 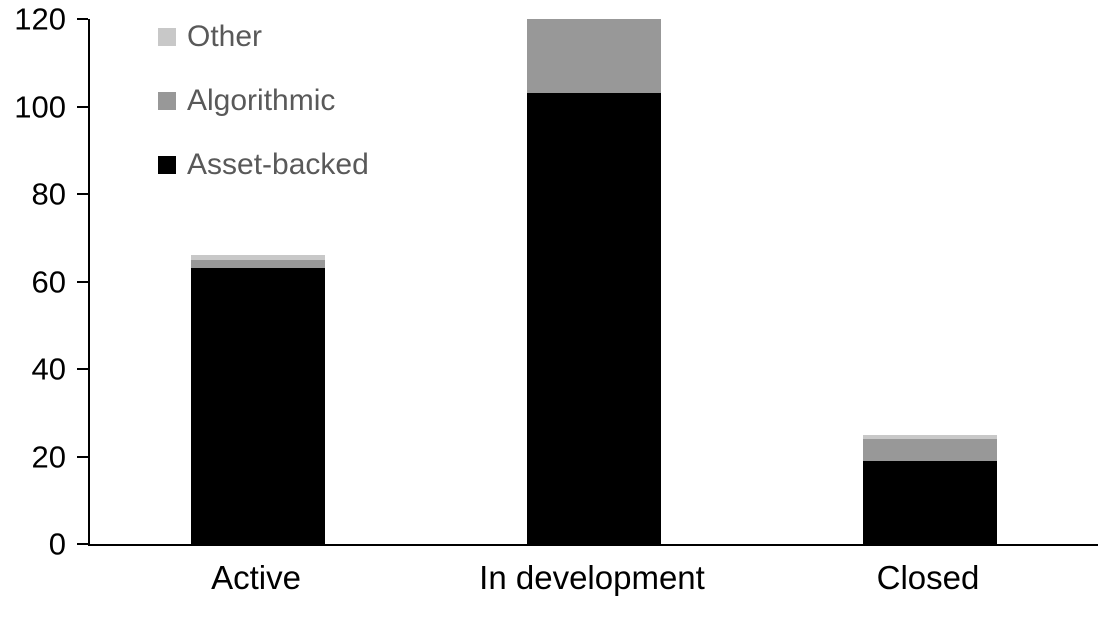 I want to click on bar-segment-active-other, so click(x=258, y=257).